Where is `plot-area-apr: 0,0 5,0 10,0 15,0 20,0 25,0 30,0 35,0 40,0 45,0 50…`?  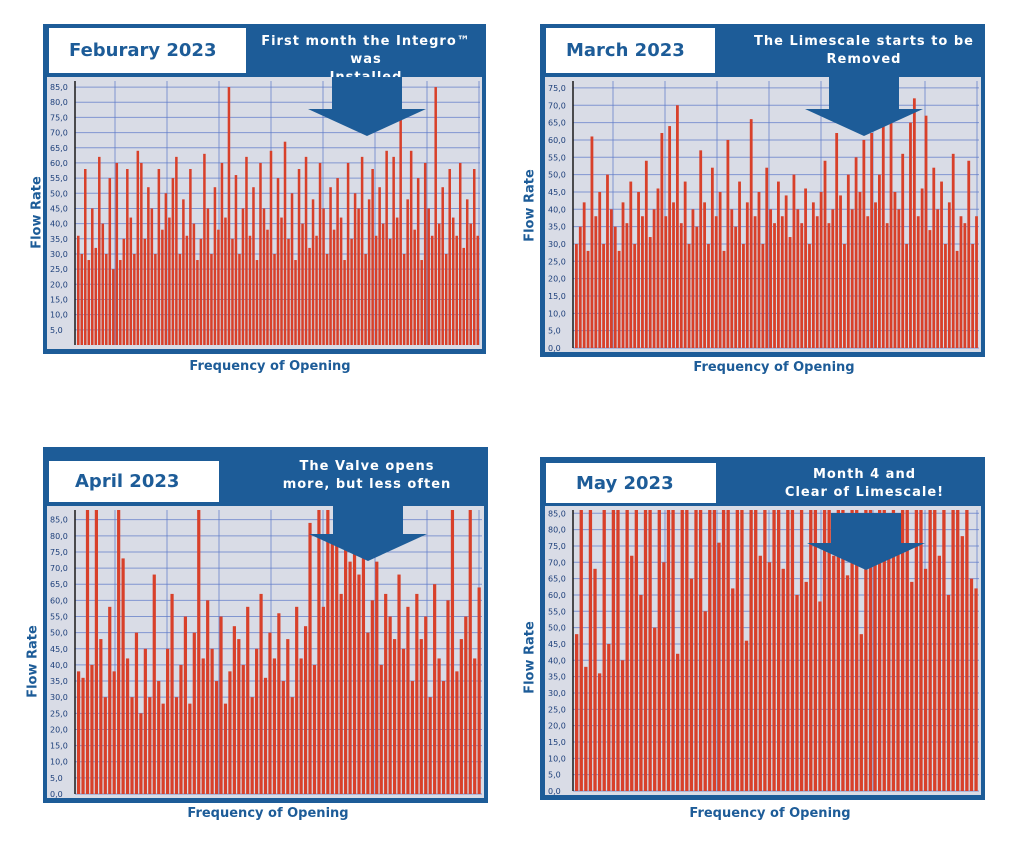 plot-area-apr: 0,0 5,0 10,0 15,0 20,0 25,0 30,0 35,0 40,0 45,0 50… is located at coordinates (265, 652).